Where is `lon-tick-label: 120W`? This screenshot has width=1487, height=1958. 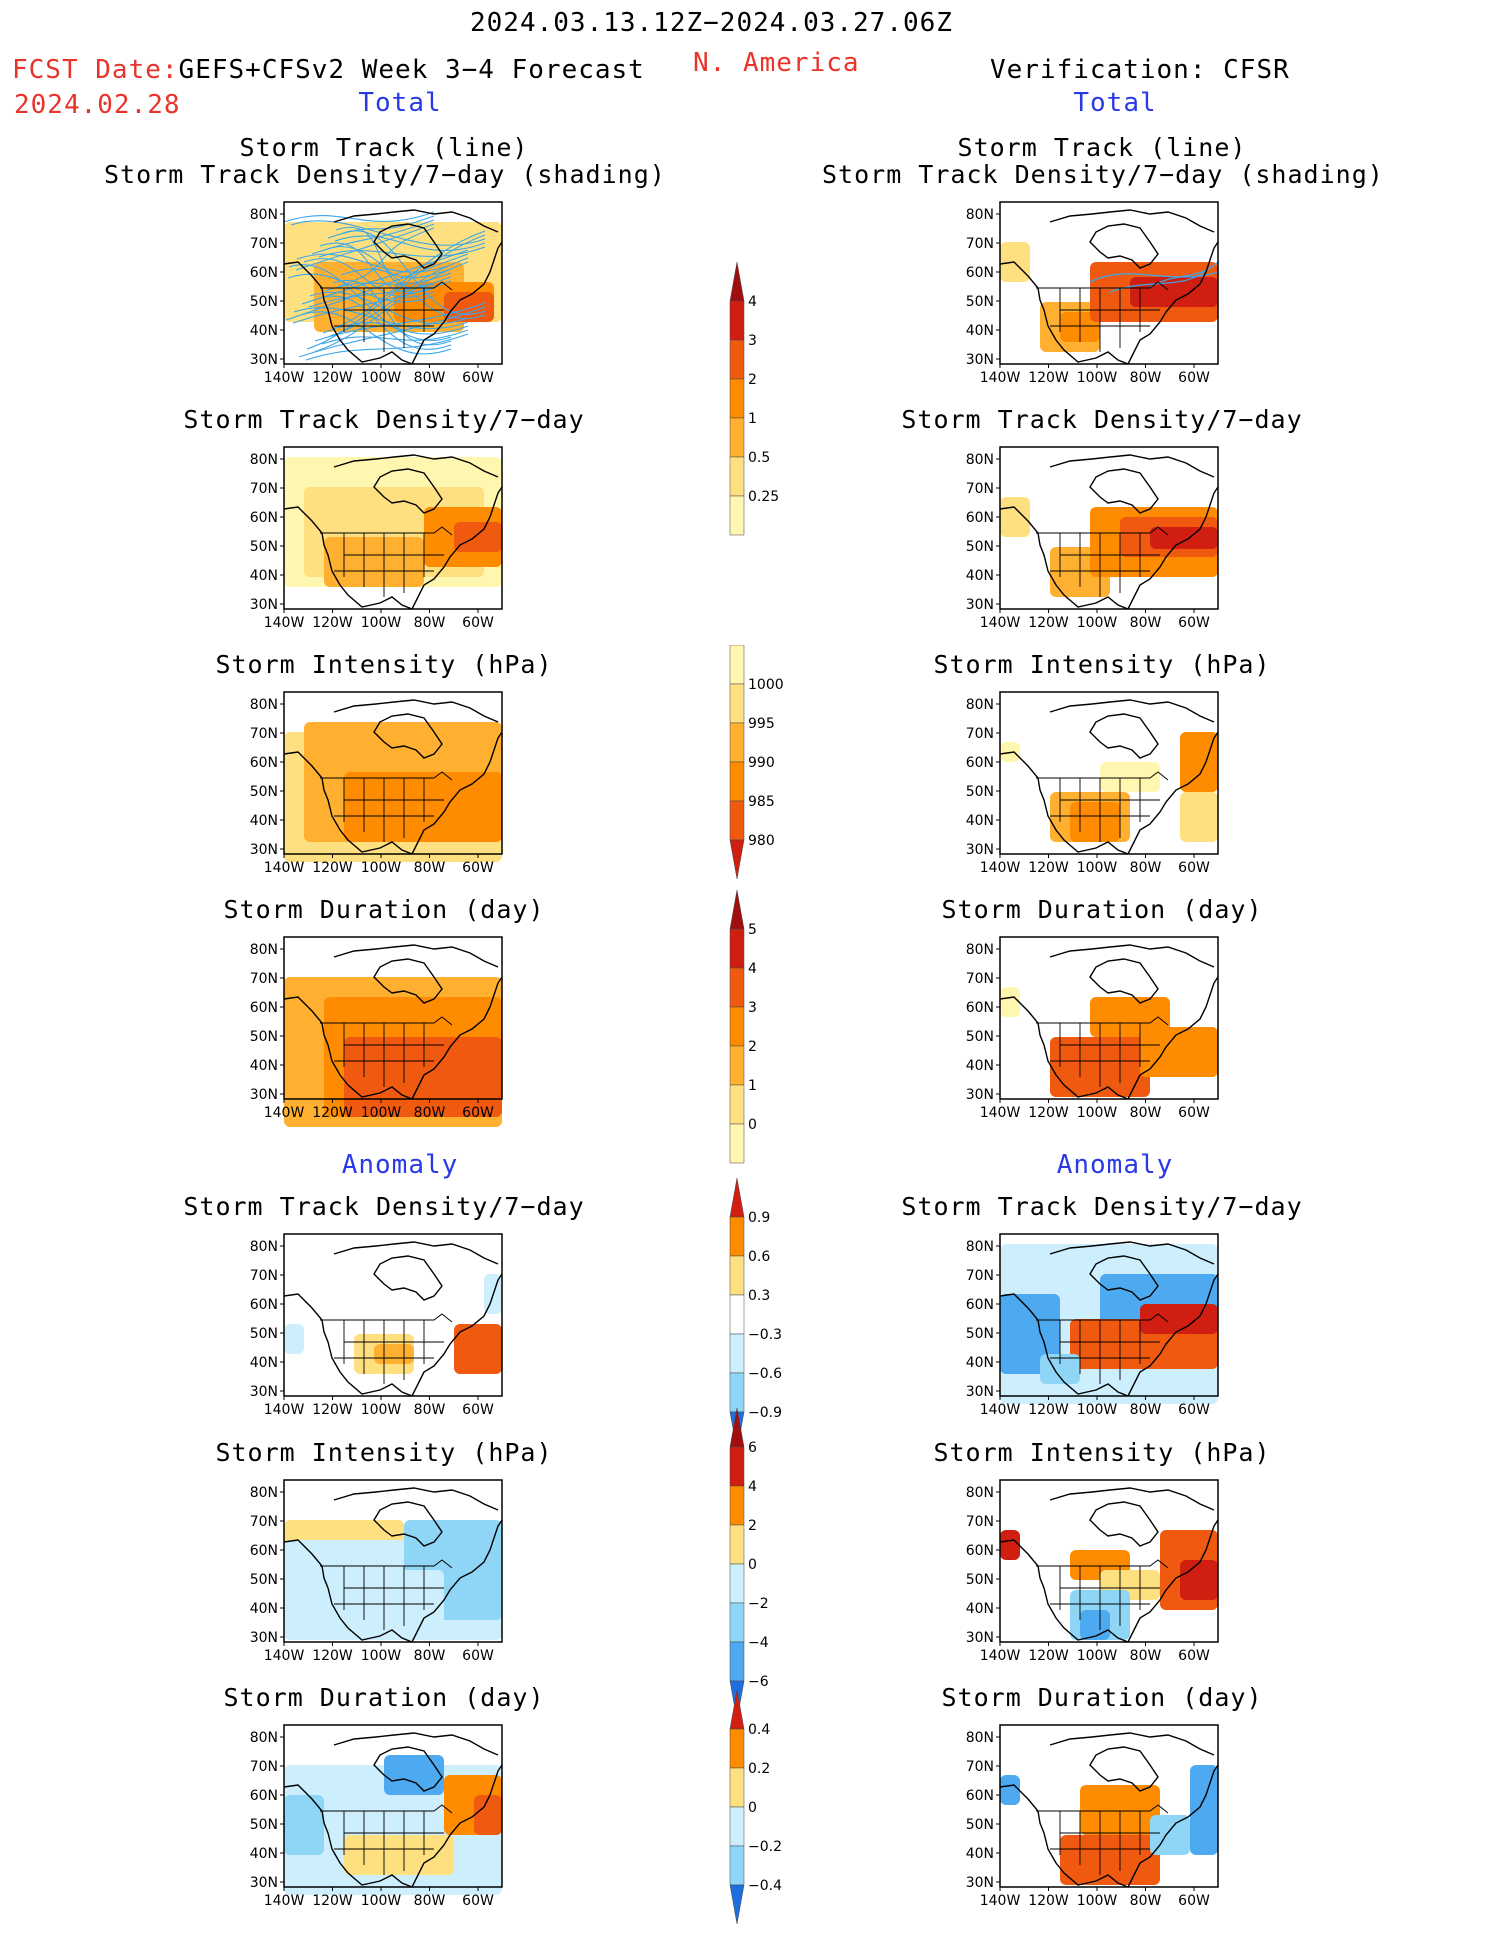
lon-tick-label: 120W is located at coordinates (1048, 868).